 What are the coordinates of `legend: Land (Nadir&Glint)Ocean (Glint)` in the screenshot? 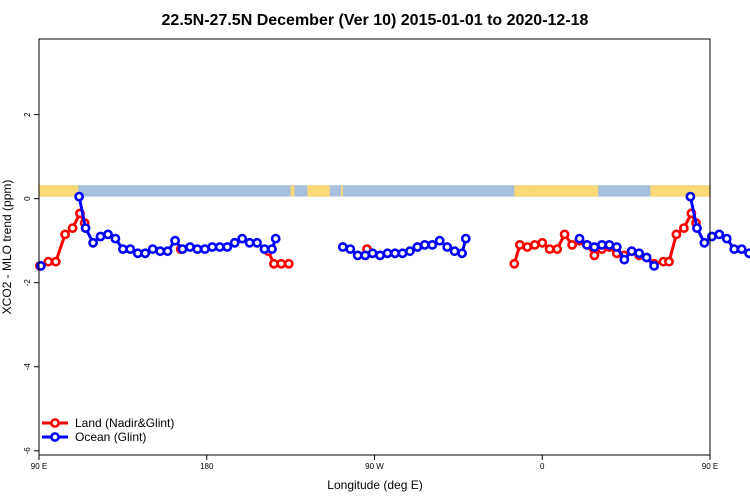 It's located at (108, 430).